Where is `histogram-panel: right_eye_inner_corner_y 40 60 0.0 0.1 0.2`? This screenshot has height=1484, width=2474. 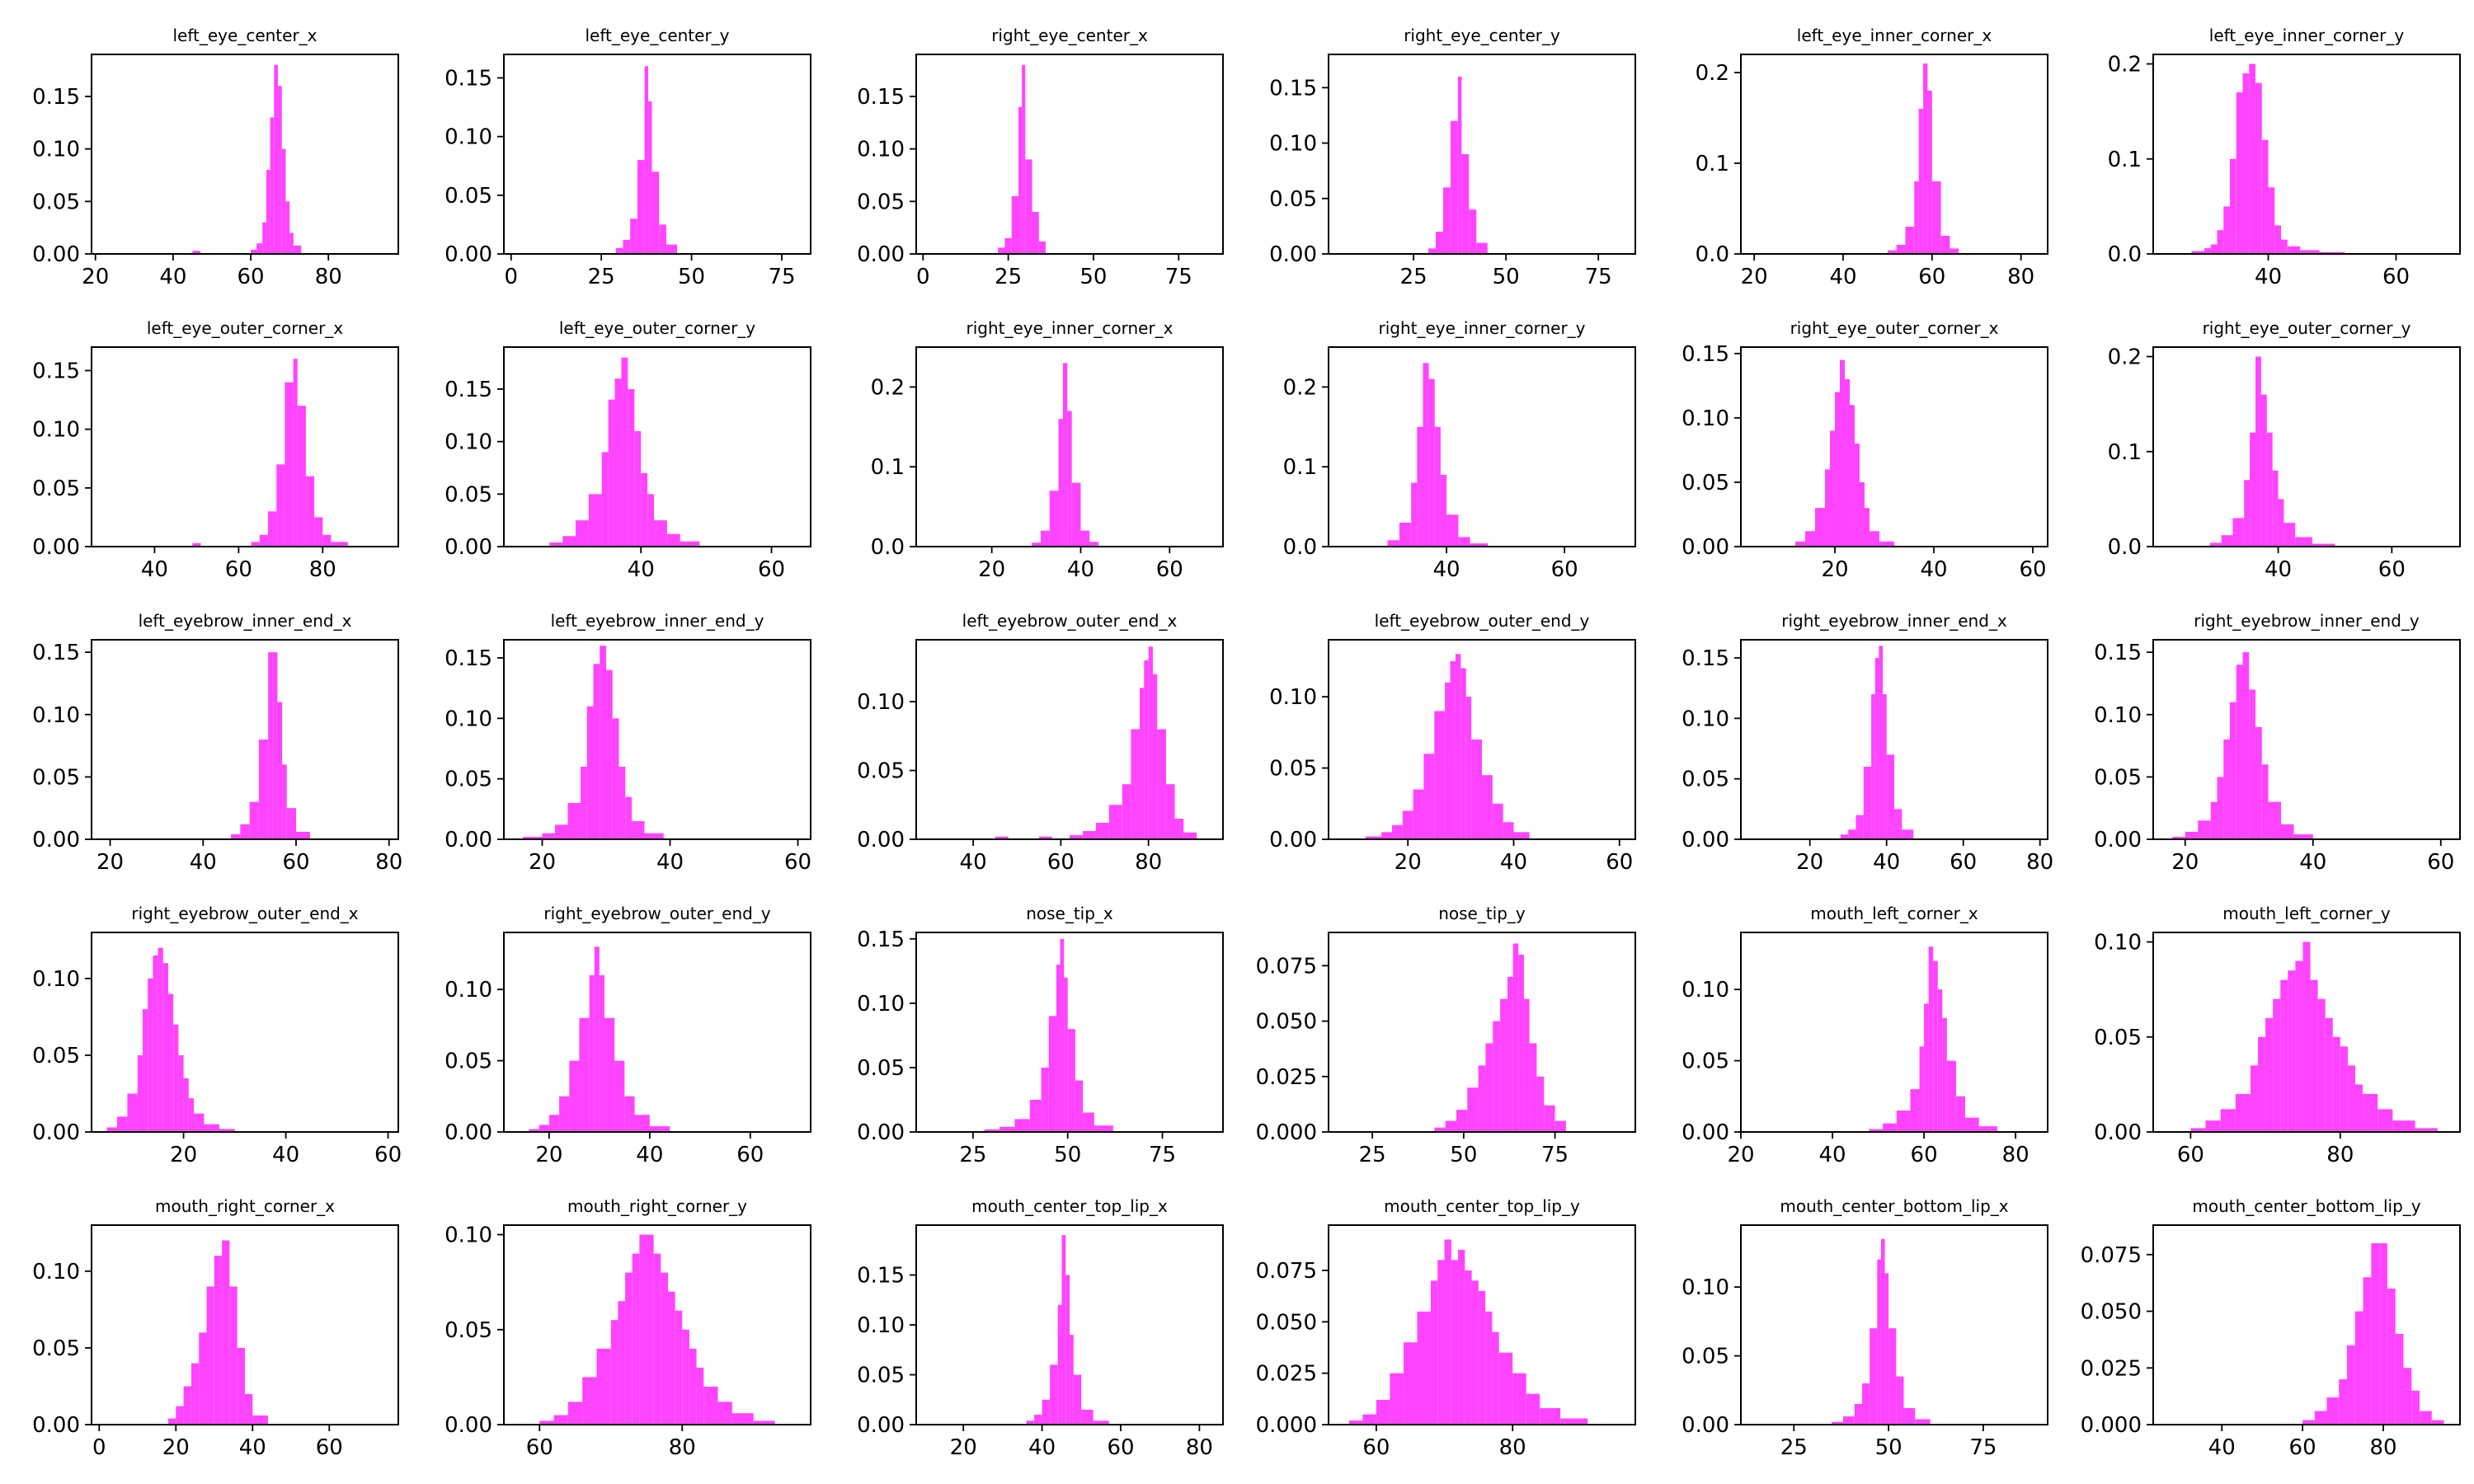
histogram-panel: right_eye_inner_corner_y 40 60 0.0 0.1 0.2 is located at coordinates (1459, 450).